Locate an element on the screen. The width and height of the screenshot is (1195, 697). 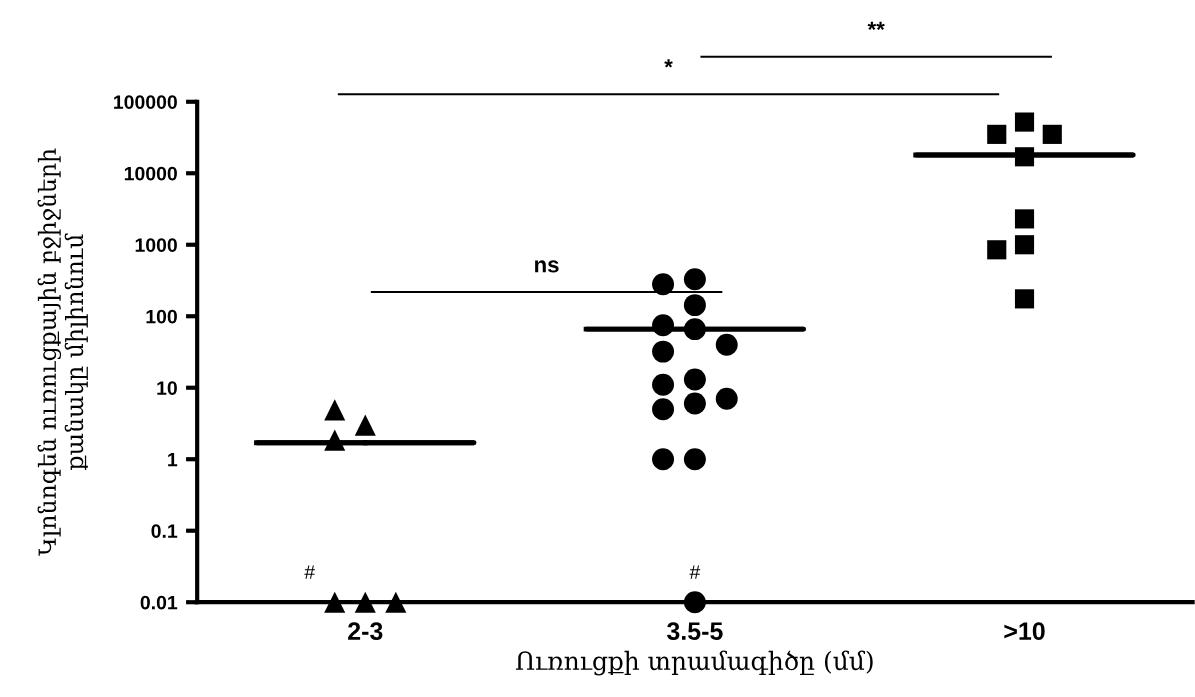
x-tick-label: 2-3 is located at coordinates (365, 631).